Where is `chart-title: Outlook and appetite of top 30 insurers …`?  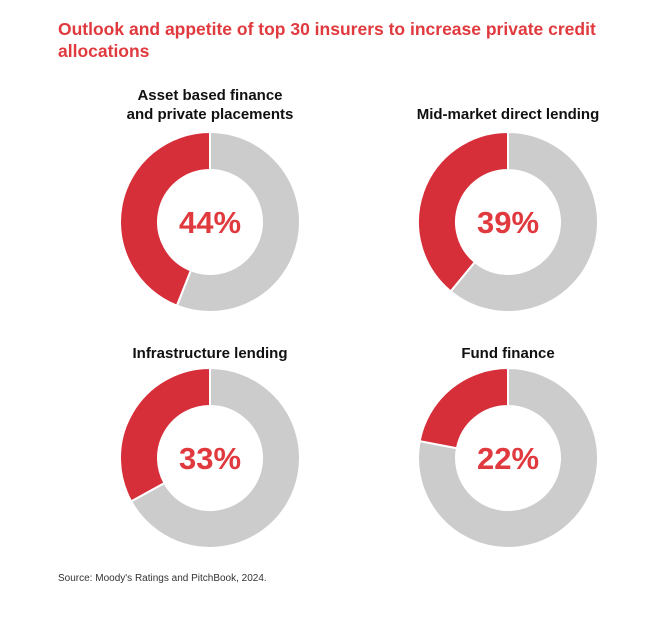
chart-title: Outlook and appetite of top 30 insurers … is located at coordinates (327, 40).